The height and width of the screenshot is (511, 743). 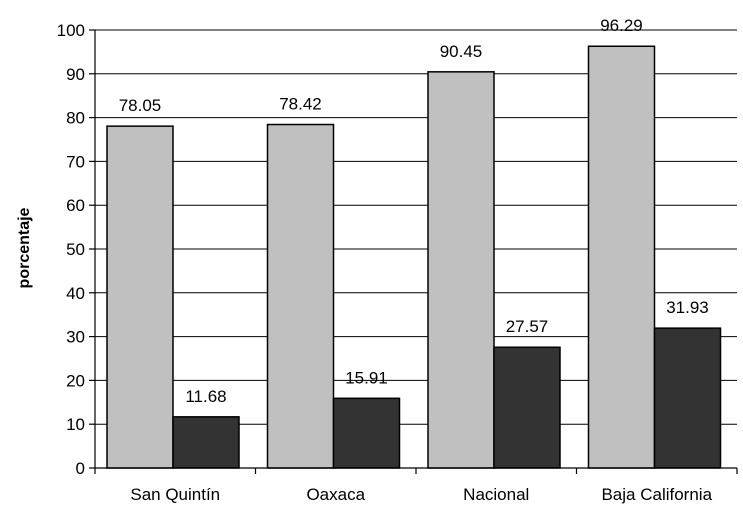 I want to click on data-label: 31.93, so click(x=687, y=307).